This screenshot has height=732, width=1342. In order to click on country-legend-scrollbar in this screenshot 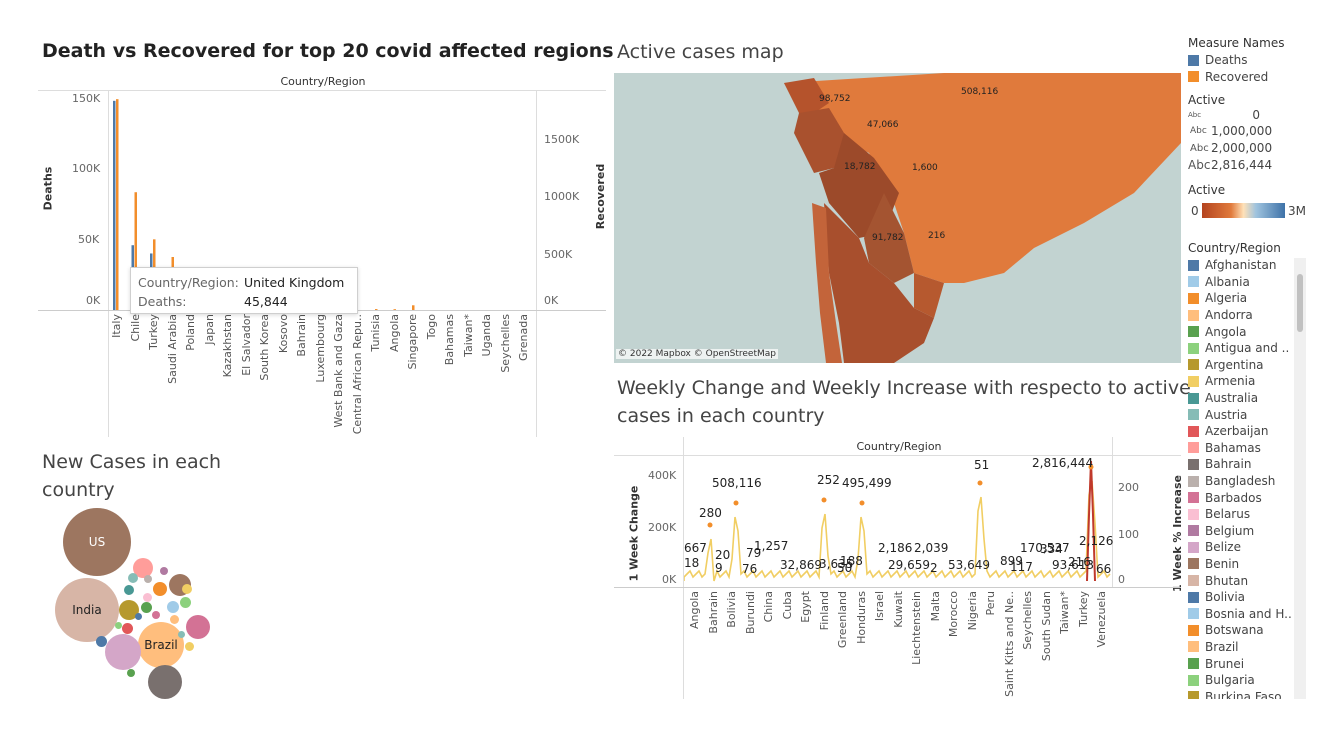, I will do `click(1300, 478)`.